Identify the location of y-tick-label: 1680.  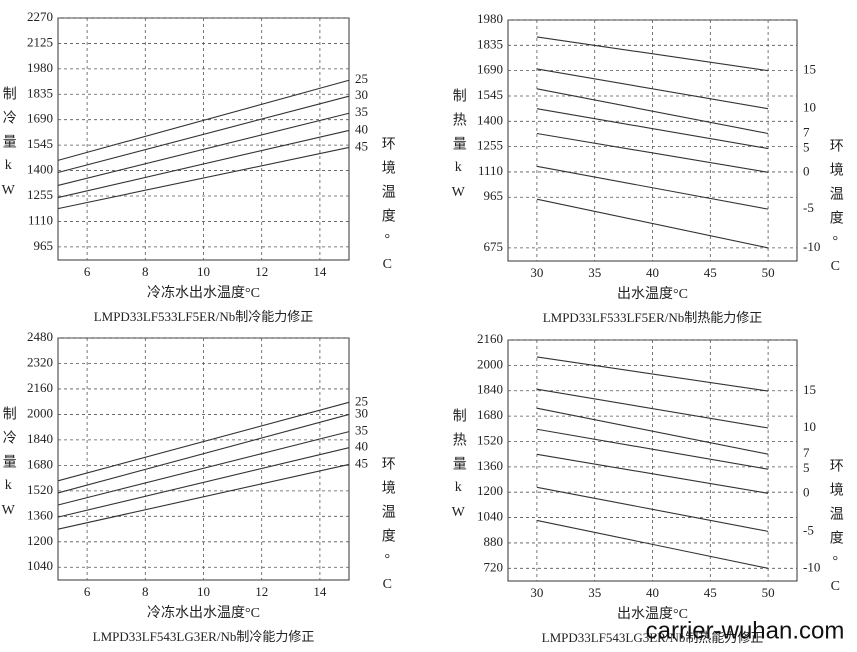
(490, 414).